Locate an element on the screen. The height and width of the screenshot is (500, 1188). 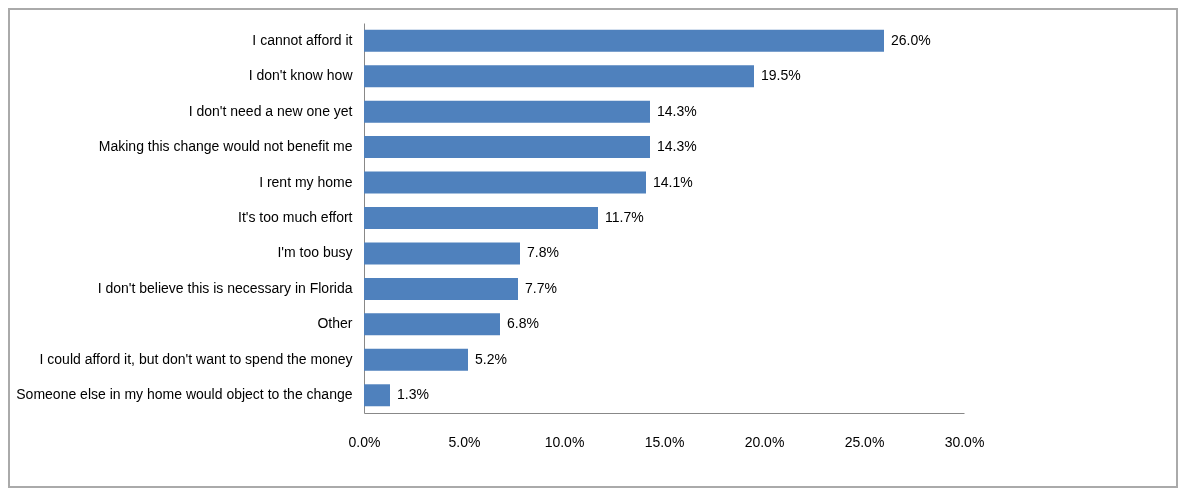
data-label: 11.7% is located at coordinates (624, 217).